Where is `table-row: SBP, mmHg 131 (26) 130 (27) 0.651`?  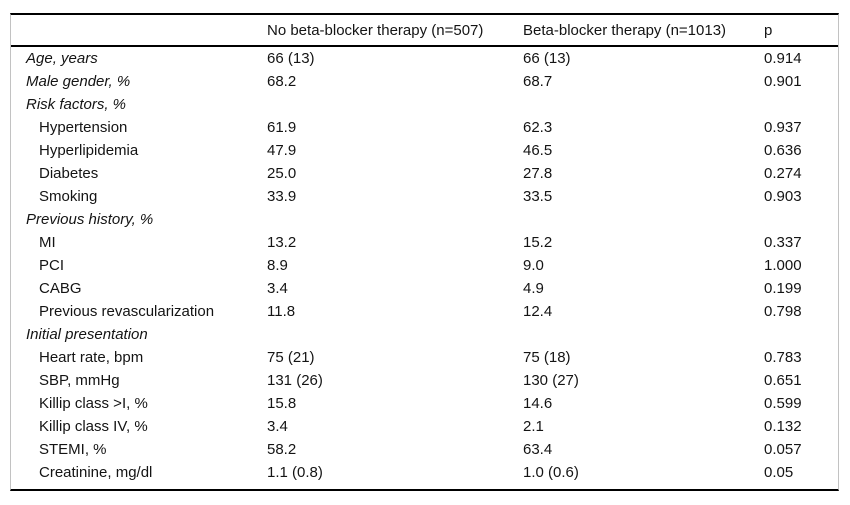
table-row: SBP, mmHg 131 (26) 130 (27) 0.651 is located at coordinates (424, 380).